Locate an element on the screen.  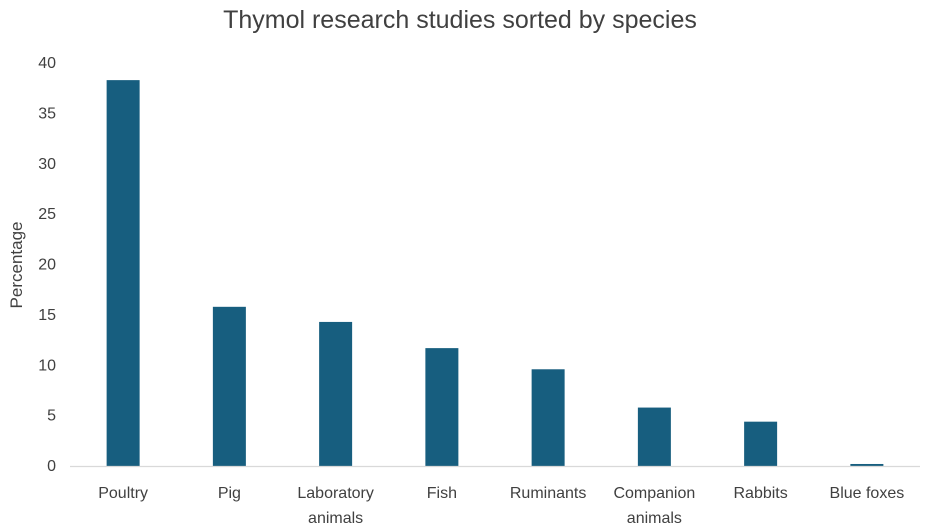
x-tick-label-line: Laboratory is located at coordinates (335, 493).